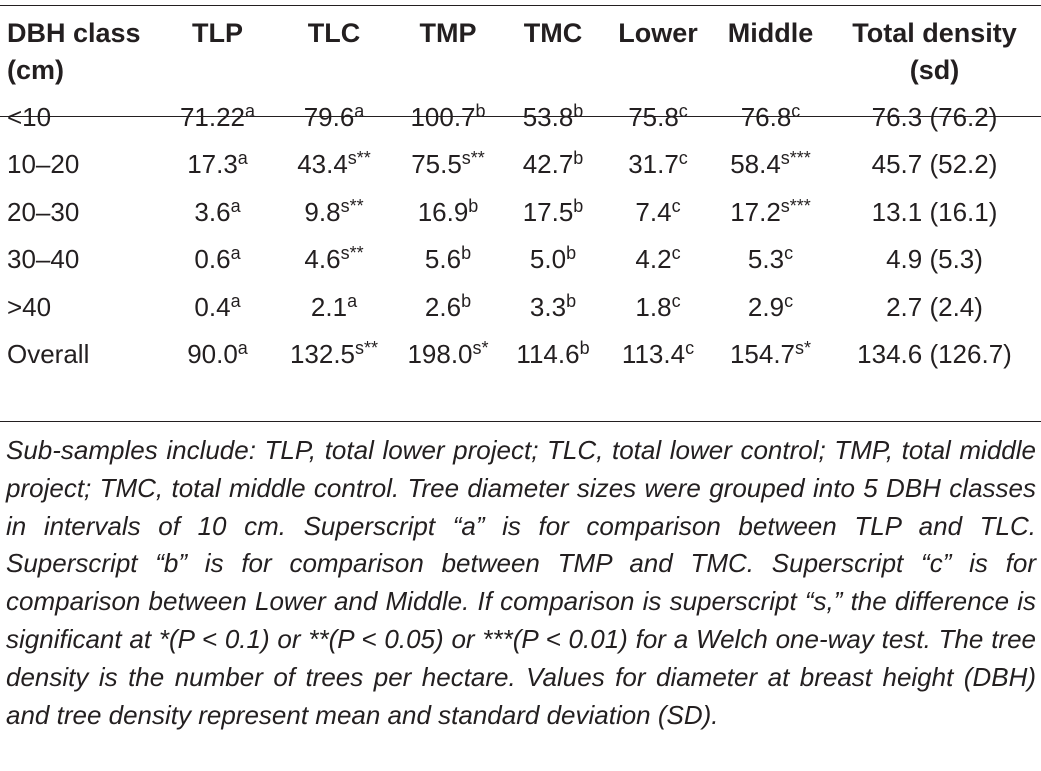 The height and width of the screenshot is (771, 1041). Describe the element at coordinates (217, 212) in the screenshot. I see `table-cell: 3.6a` at that location.